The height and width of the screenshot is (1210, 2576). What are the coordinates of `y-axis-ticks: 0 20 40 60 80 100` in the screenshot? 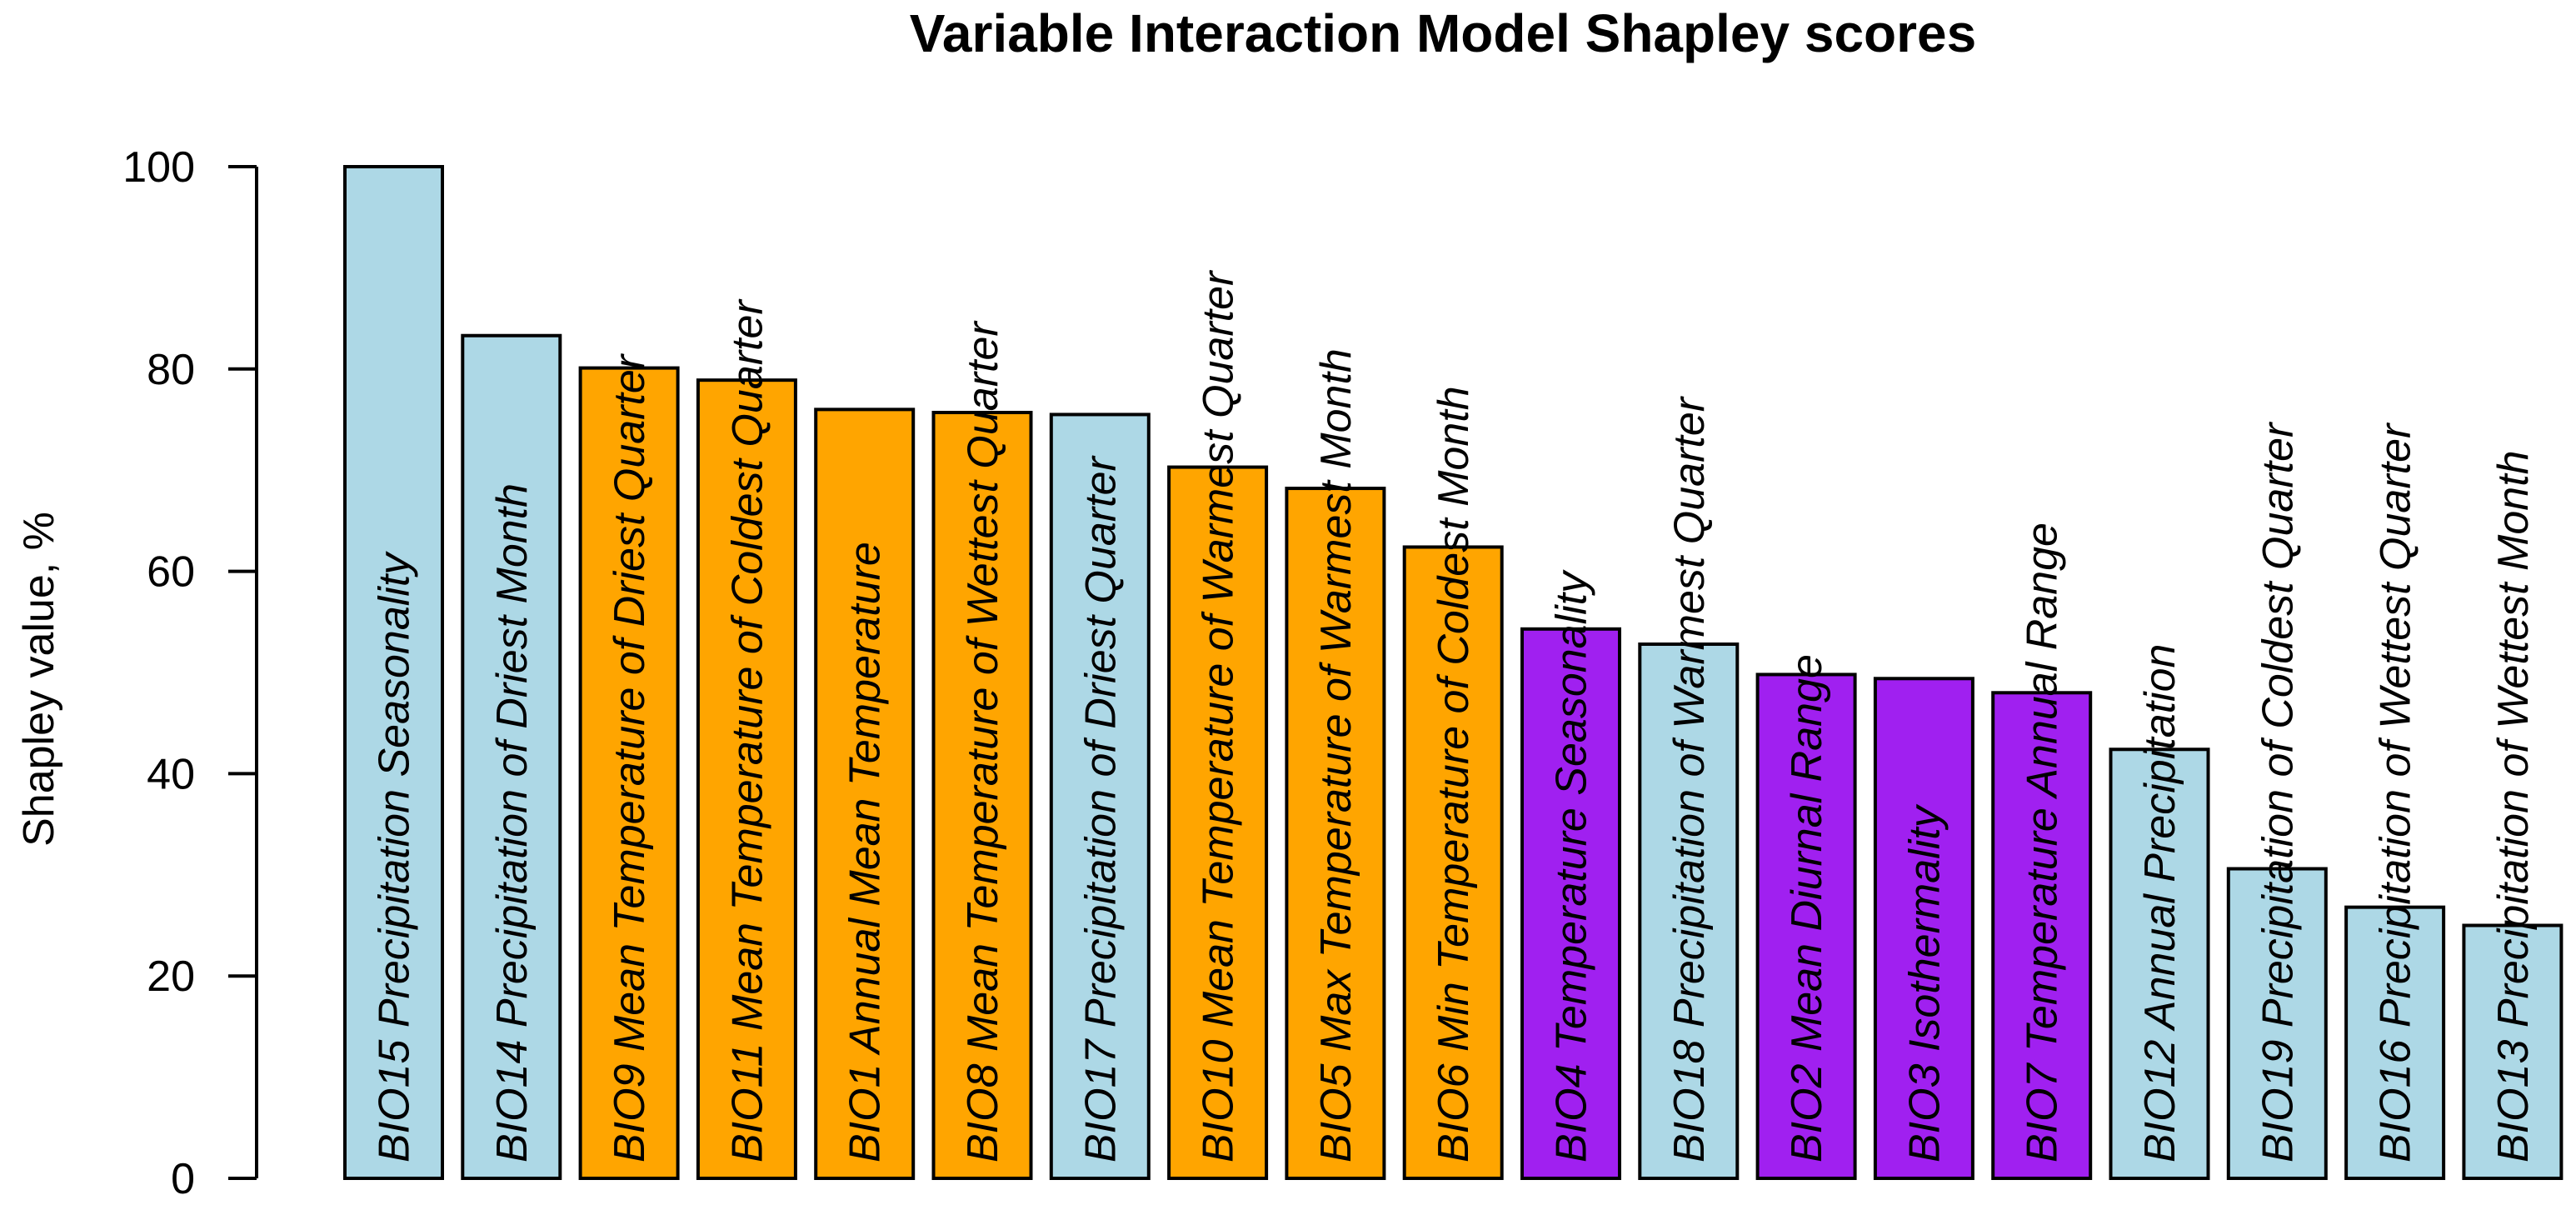 It's located at (189, 673).